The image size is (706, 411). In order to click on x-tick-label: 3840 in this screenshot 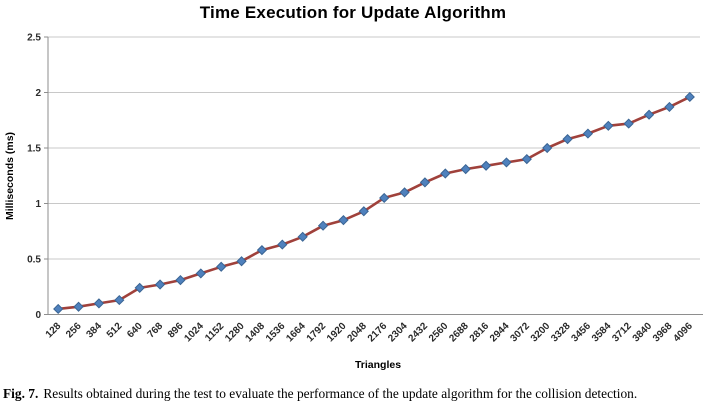, I will do `click(643, 333)`.